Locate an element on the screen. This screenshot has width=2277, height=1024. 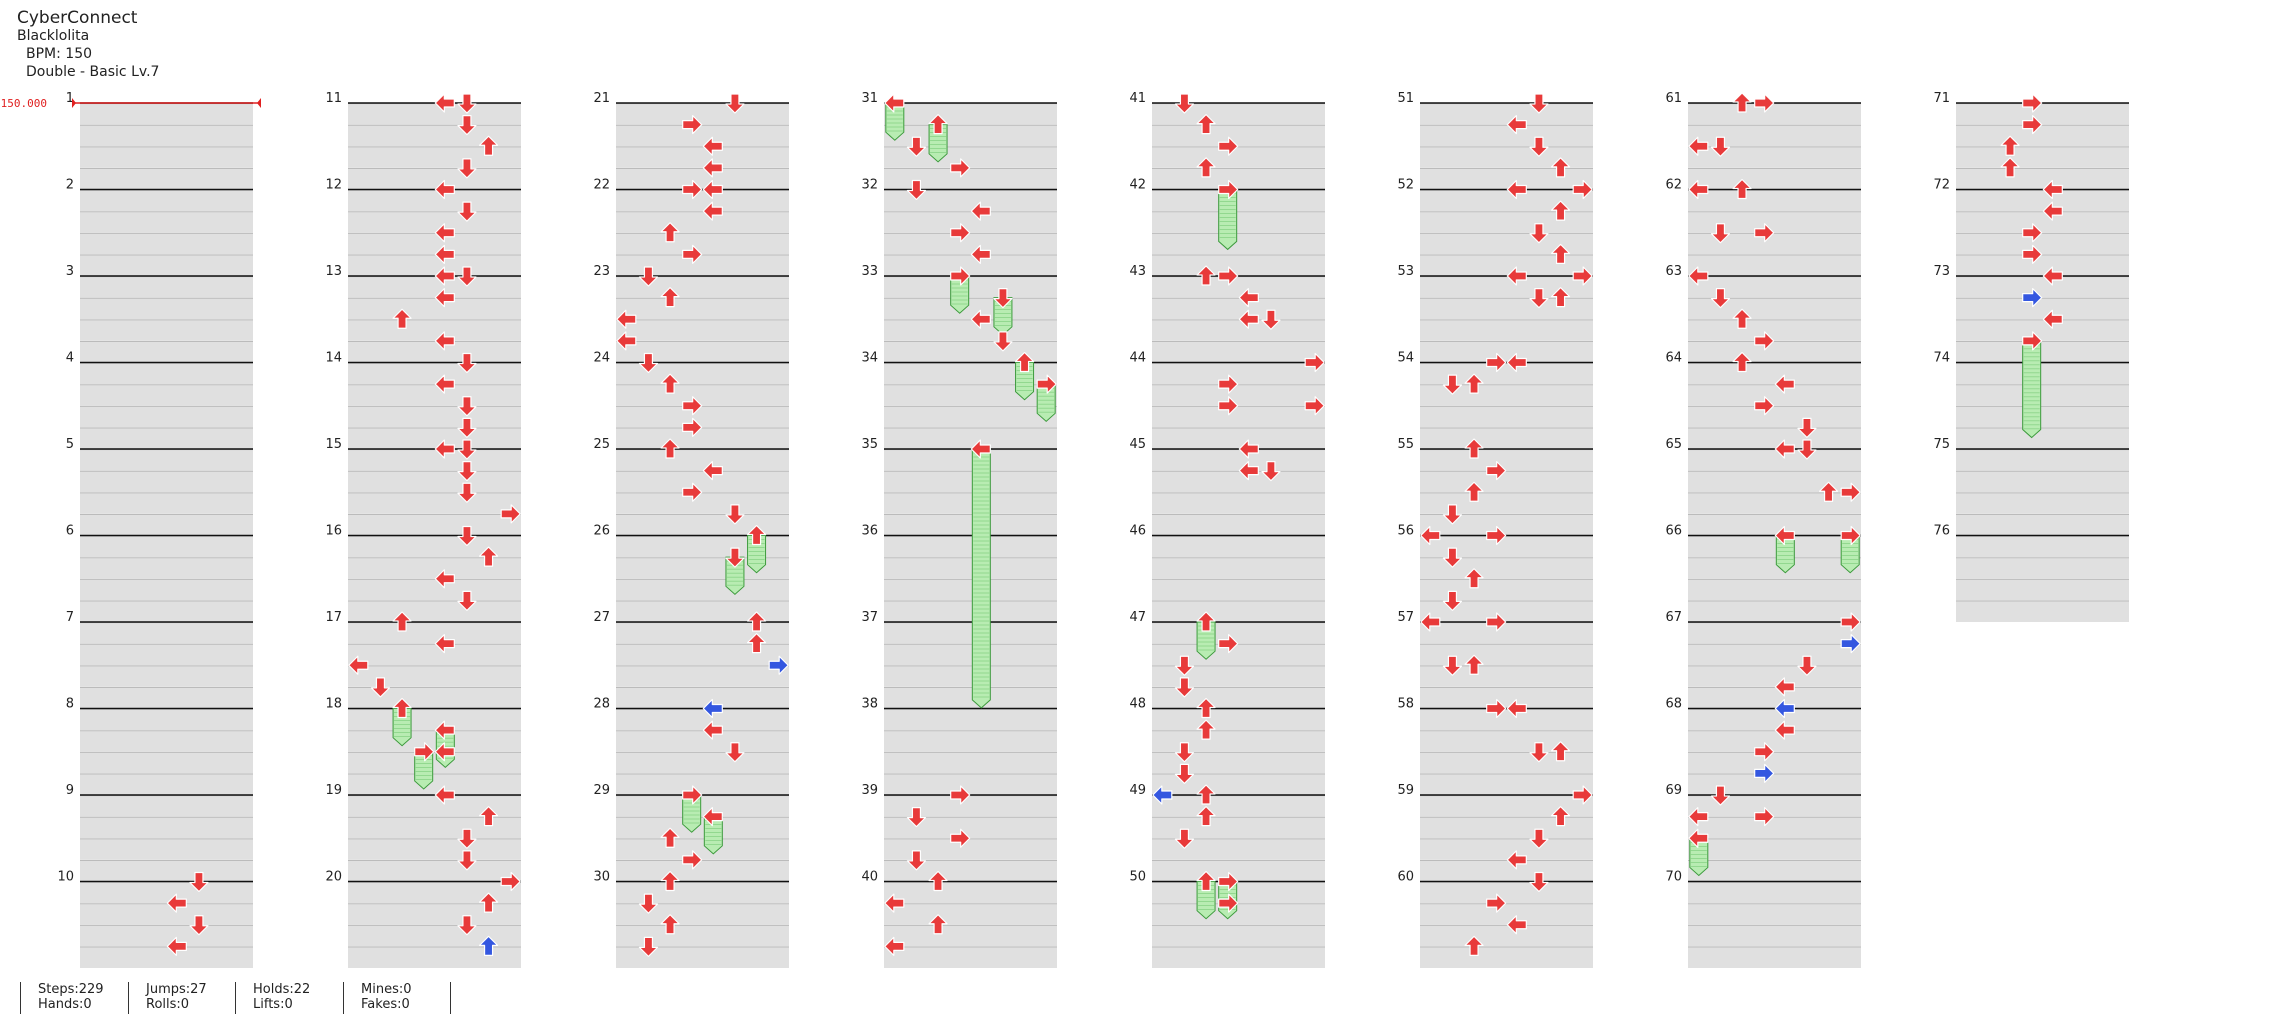
measure-number: 29 is located at coordinates (601, 790).